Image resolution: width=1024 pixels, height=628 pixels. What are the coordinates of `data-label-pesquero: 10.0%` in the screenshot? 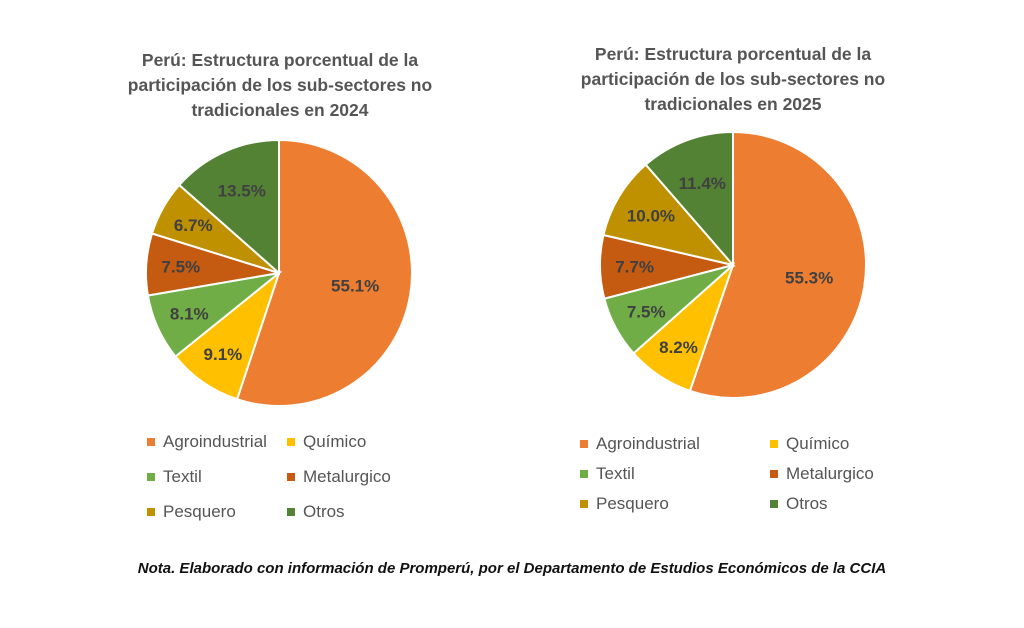 It's located at (651, 216).